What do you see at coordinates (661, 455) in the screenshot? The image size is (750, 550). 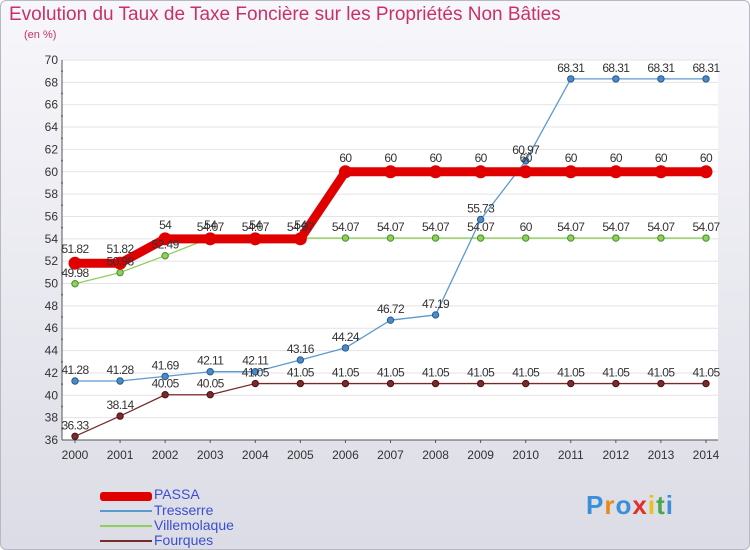 I see `x-tick-label: 2013` at bounding box center [661, 455].